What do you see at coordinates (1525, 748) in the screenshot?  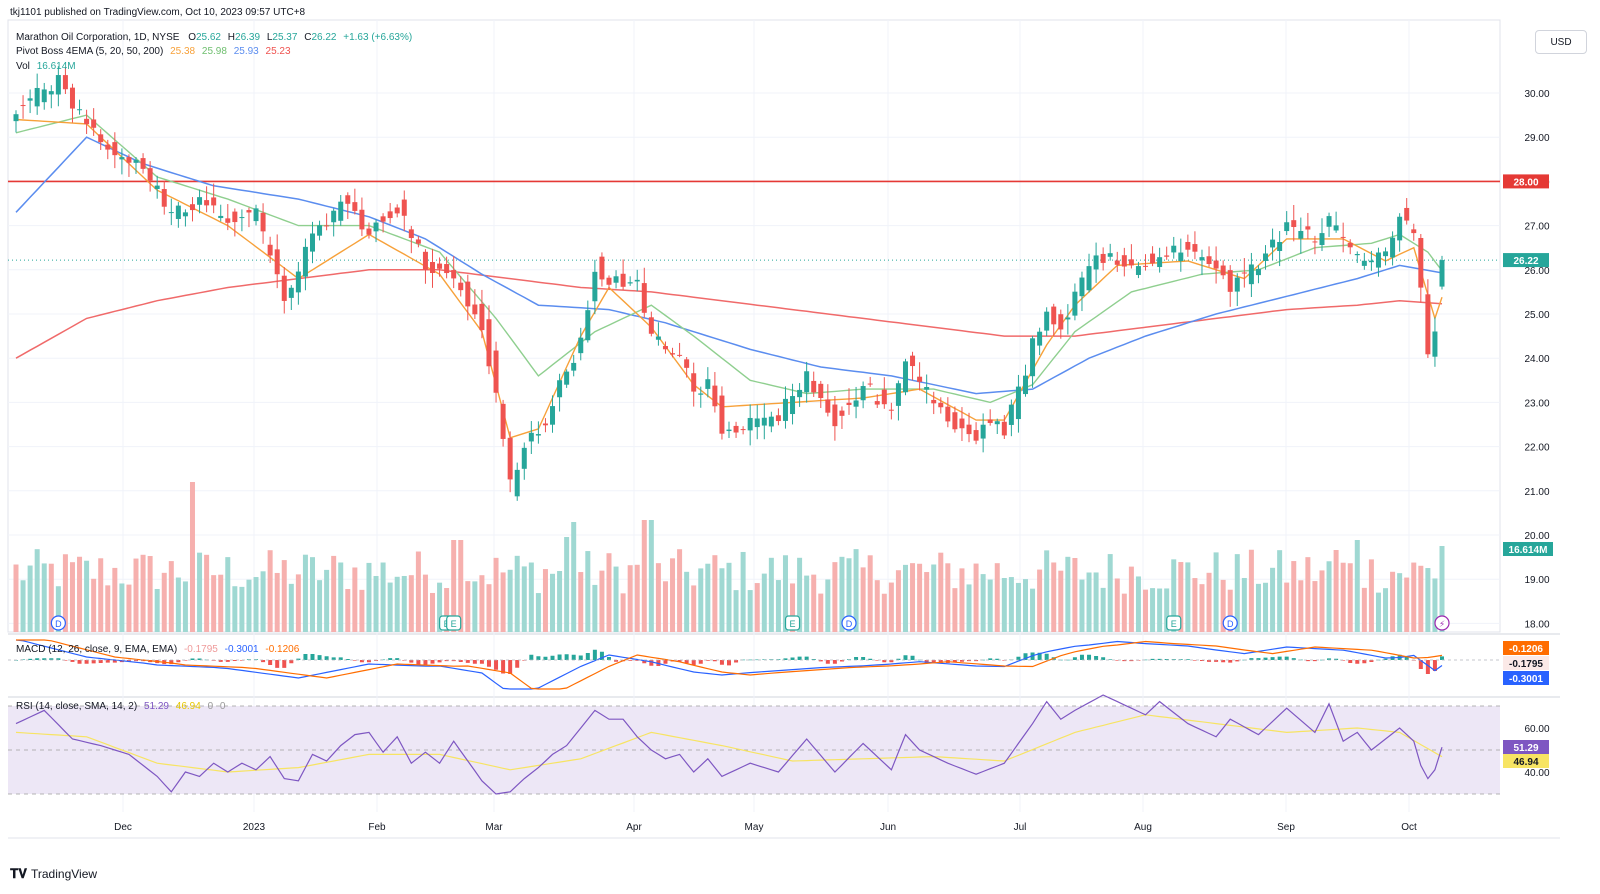 I see `svg-text: 51.29` at bounding box center [1525, 748].